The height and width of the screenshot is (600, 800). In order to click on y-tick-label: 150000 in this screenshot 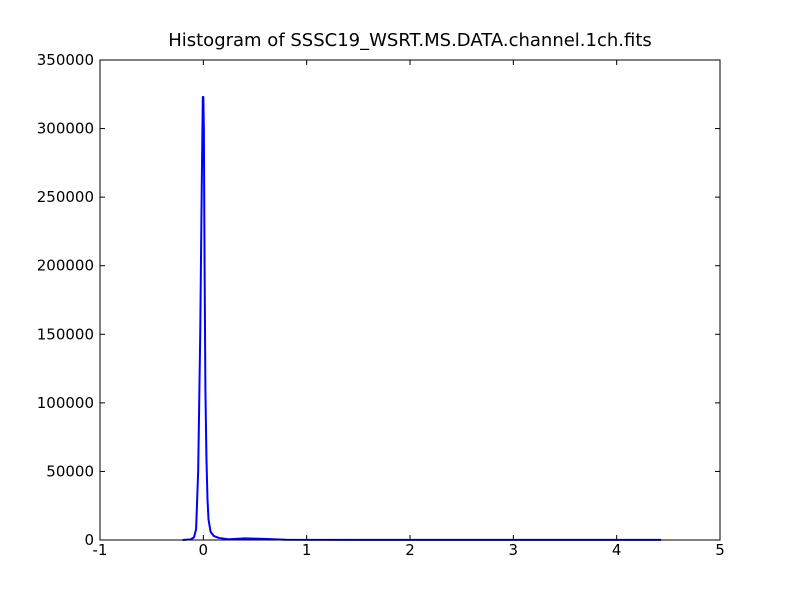, I will do `click(65, 334)`.